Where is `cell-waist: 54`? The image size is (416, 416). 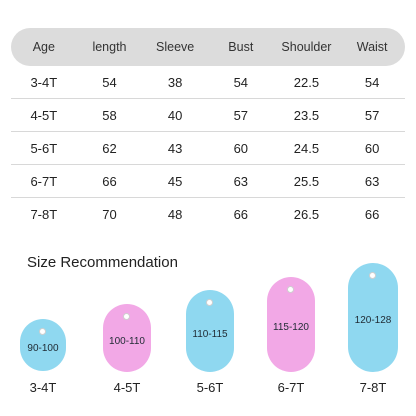
cell-waist: 54 is located at coordinates (372, 82).